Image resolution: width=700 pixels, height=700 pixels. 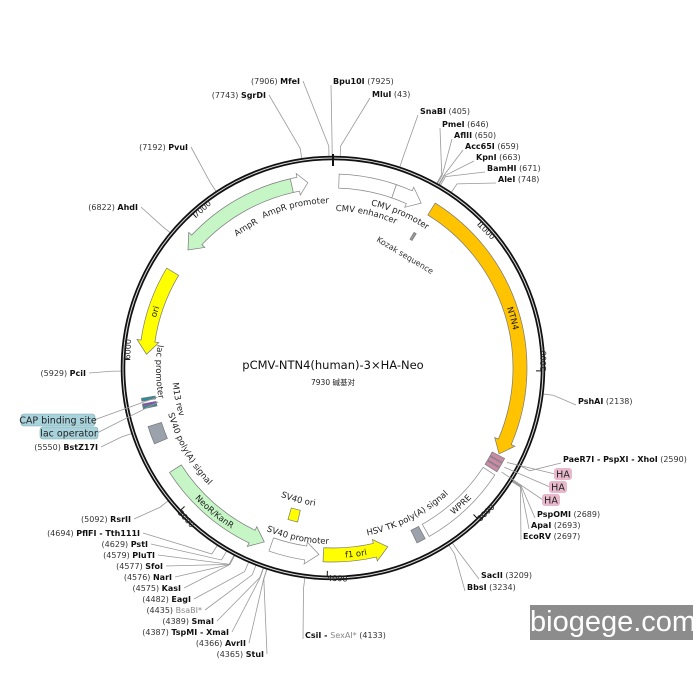 What do you see at coordinates (465, 124) in the screenshot?
I see `site-pmei: PmeI (646)` at bounding box center [465, 124].